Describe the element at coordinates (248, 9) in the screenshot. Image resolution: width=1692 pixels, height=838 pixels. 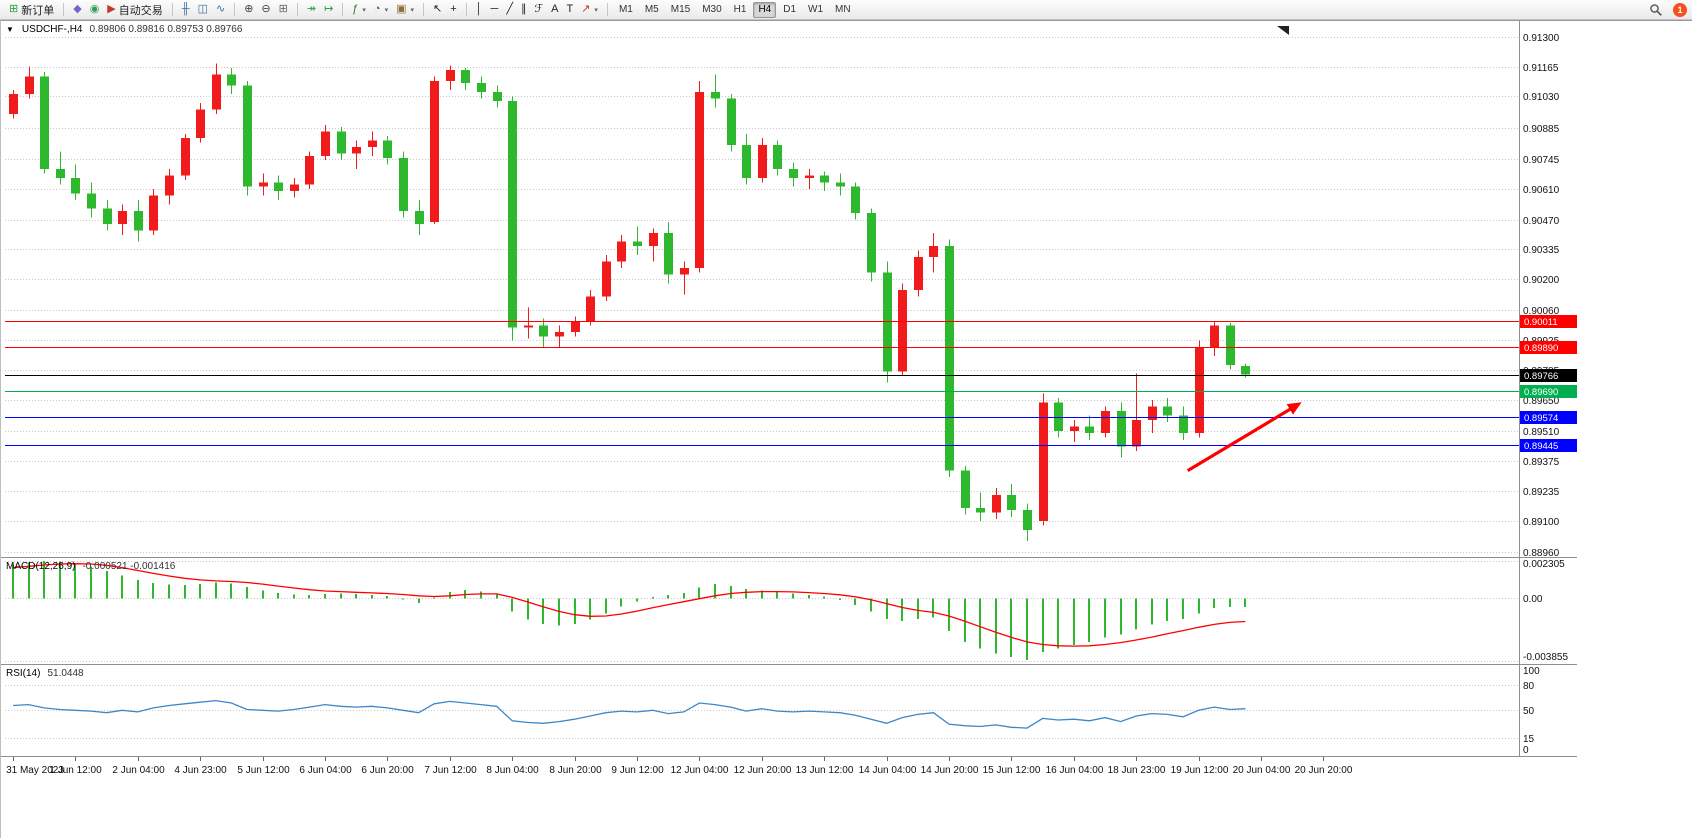
I see `zoom-in-icon-button: ⊕` at that location.